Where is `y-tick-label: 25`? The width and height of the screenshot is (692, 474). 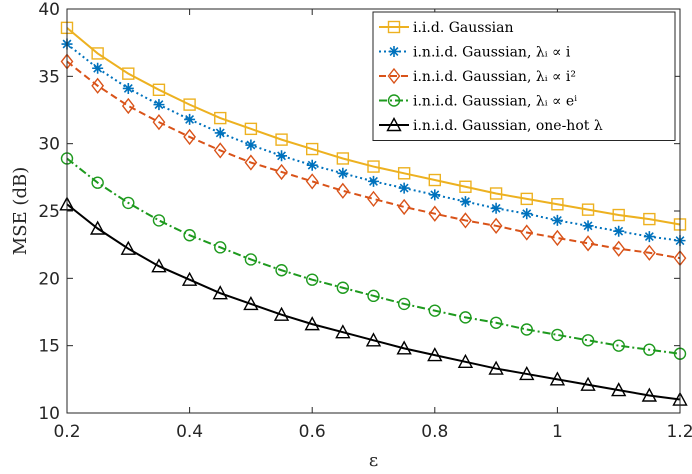
y-tick-label: 25 is located at coordinates (49, 212).